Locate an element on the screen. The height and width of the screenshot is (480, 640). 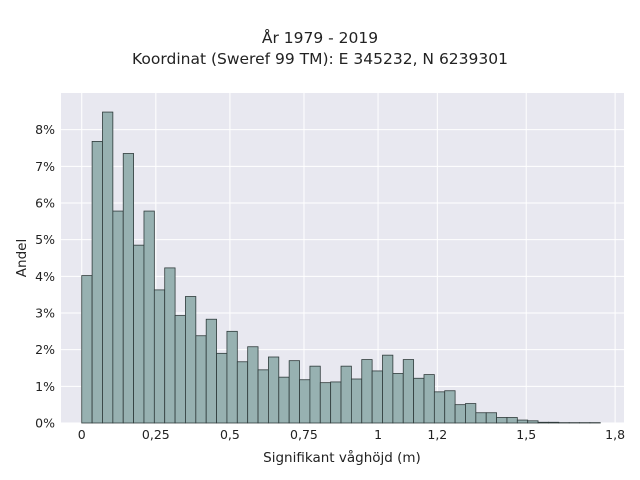
y-tick-label: 5% is located at coordinates (45, 239).